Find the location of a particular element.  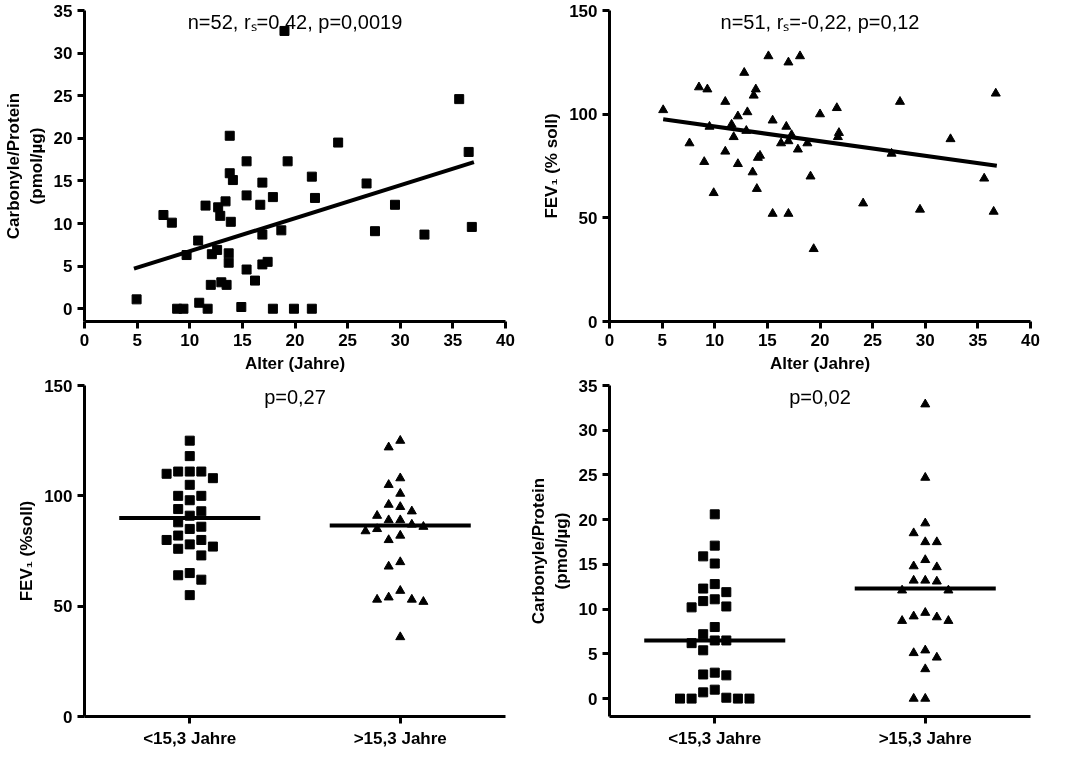

annotation: p=0,02 is located at coordinates (820, 396).